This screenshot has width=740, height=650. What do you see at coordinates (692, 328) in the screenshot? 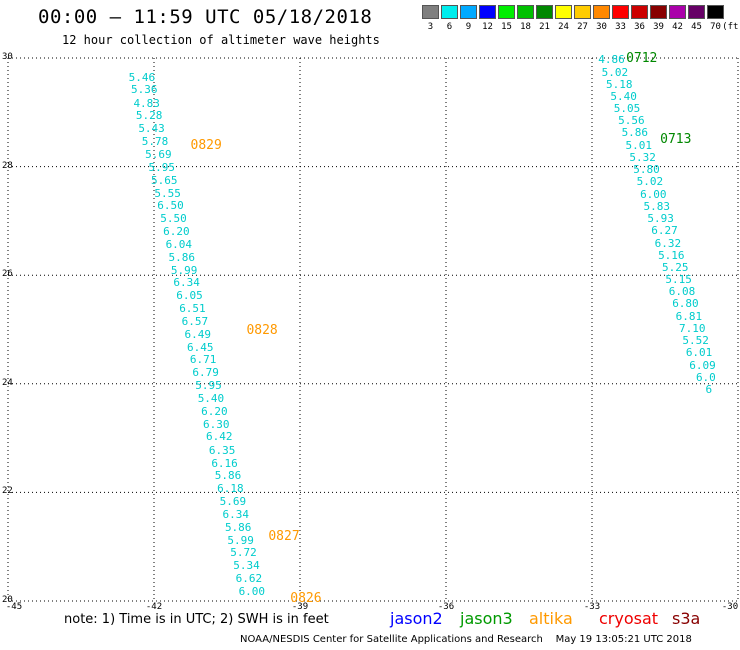
I see `wave-height-value: 7.10` at bounding box center [692, 328].